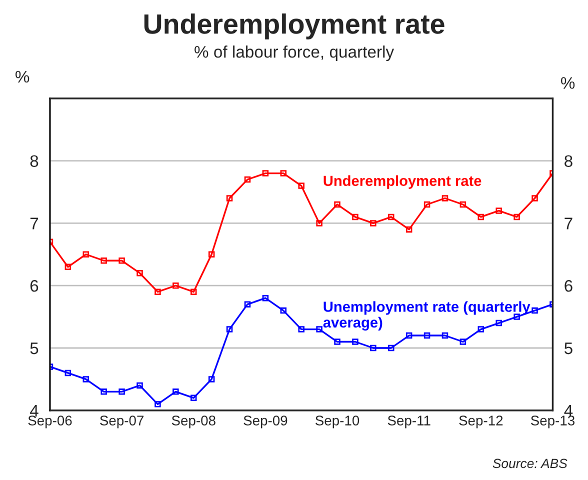 Image resolution: width=588 pixels, height=480 pixels. I want to click on x-tick-label: Sep-12, so click(481, 422).